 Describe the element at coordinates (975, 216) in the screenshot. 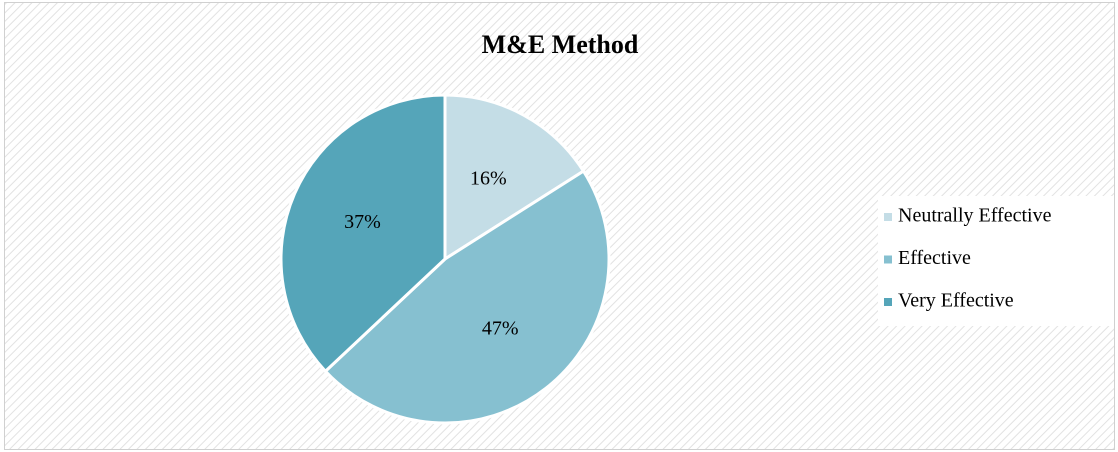

I see `legend-label: Neutrally Effective` at that location.